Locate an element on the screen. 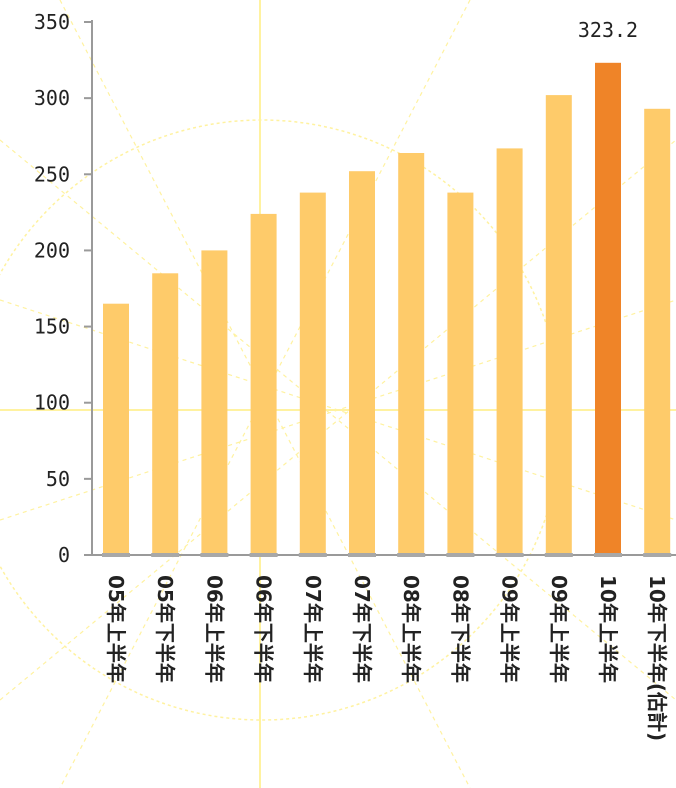 The height and width of the screenshot is (788, 676). data-labels: 323.2 is located at coordinates (608, 30).